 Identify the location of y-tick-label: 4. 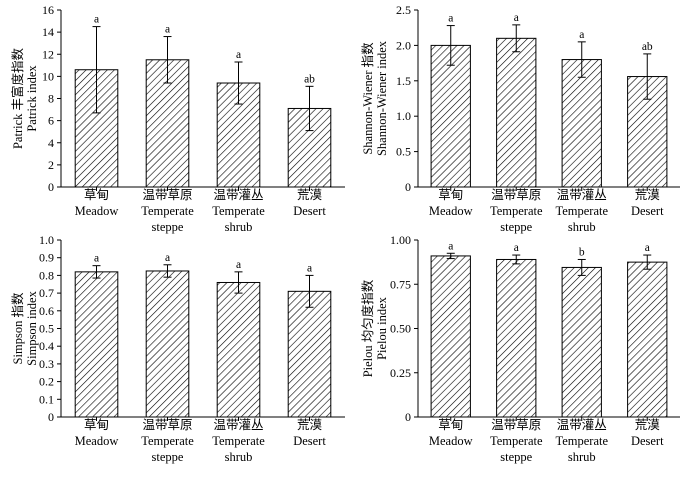
(51, 143).